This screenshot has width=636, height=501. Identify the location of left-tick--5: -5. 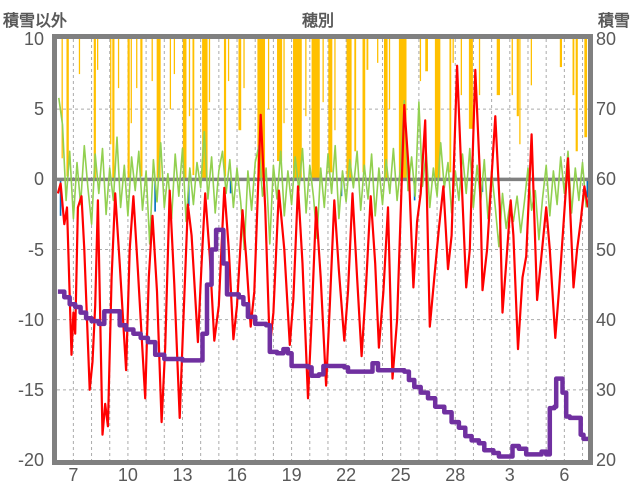
(35, 249).